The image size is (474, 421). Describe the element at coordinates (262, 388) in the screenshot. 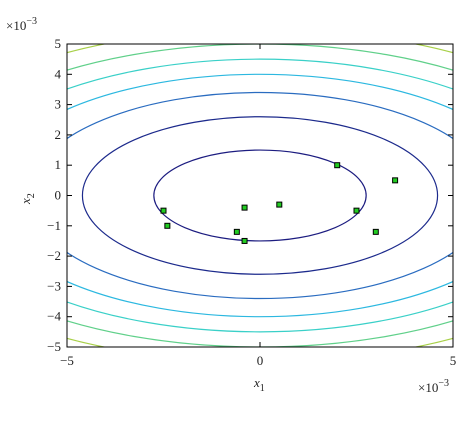

I see `x-label-sub: 1` at that location.